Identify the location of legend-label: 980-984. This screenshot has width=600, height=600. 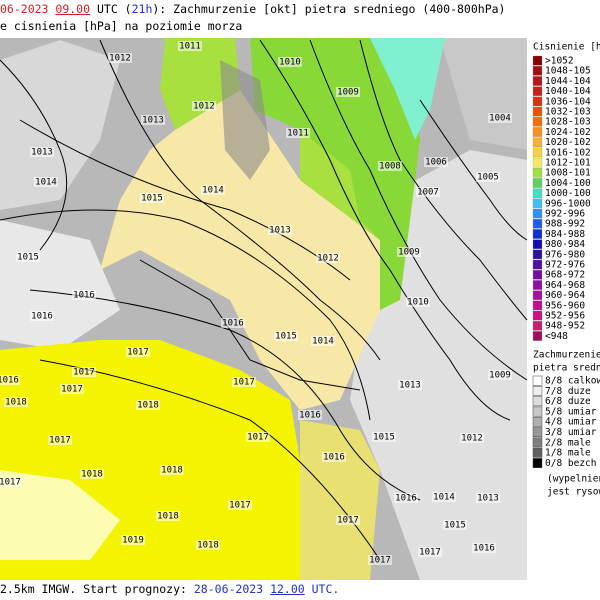
(565, 244).